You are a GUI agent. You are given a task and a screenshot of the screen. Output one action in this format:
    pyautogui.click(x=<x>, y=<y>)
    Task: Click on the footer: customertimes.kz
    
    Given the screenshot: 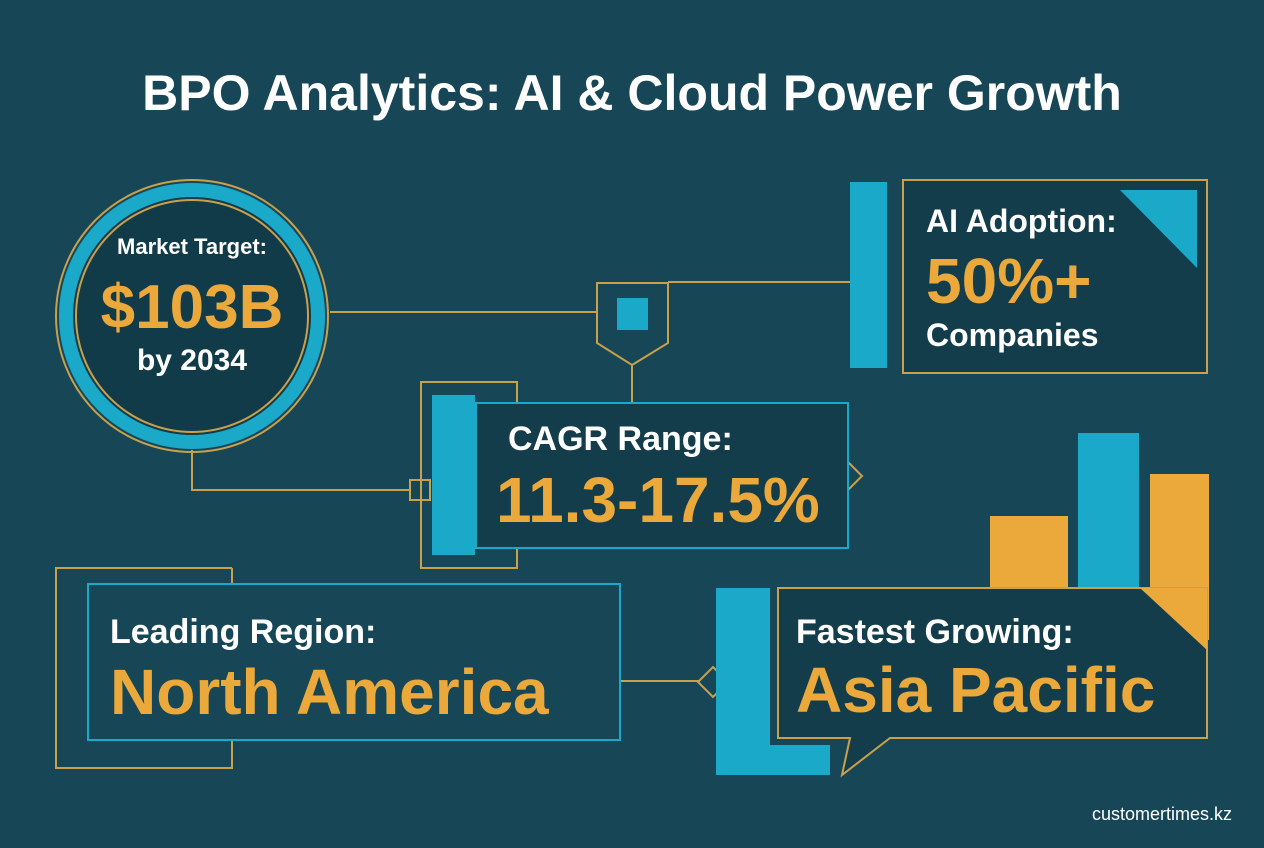 What is the action you would take?
    pyautogui.click(x=1162, y=814)
    